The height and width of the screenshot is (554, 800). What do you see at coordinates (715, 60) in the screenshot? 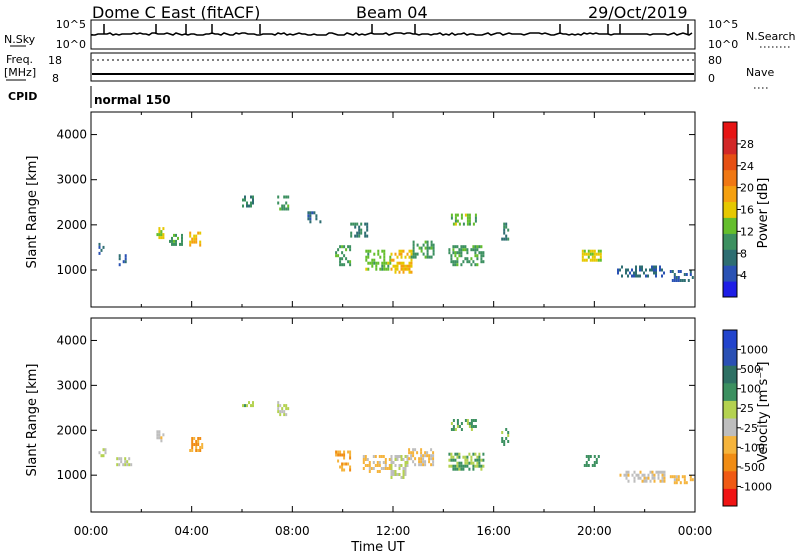
I see `nave-tick-top: 80` at bounding box center [715, 60].